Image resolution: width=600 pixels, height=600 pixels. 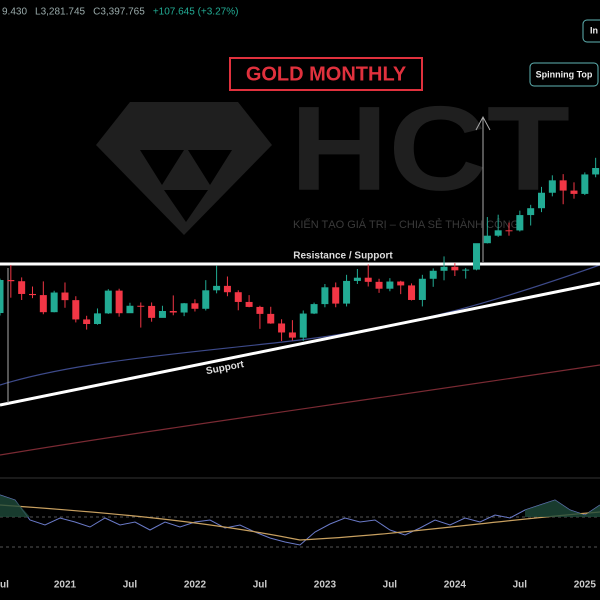 I want to click on corner-box, so click(x=591, y=31).